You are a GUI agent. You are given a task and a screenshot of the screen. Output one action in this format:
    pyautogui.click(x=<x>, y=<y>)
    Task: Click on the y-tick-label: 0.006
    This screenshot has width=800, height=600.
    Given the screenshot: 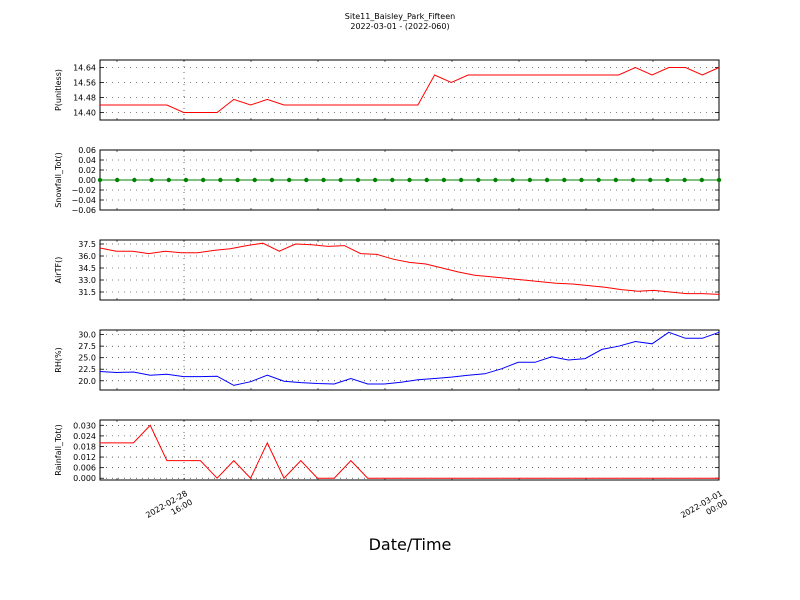 What is the action you would take?
    pyautogui.click(x=84, y=468)
    